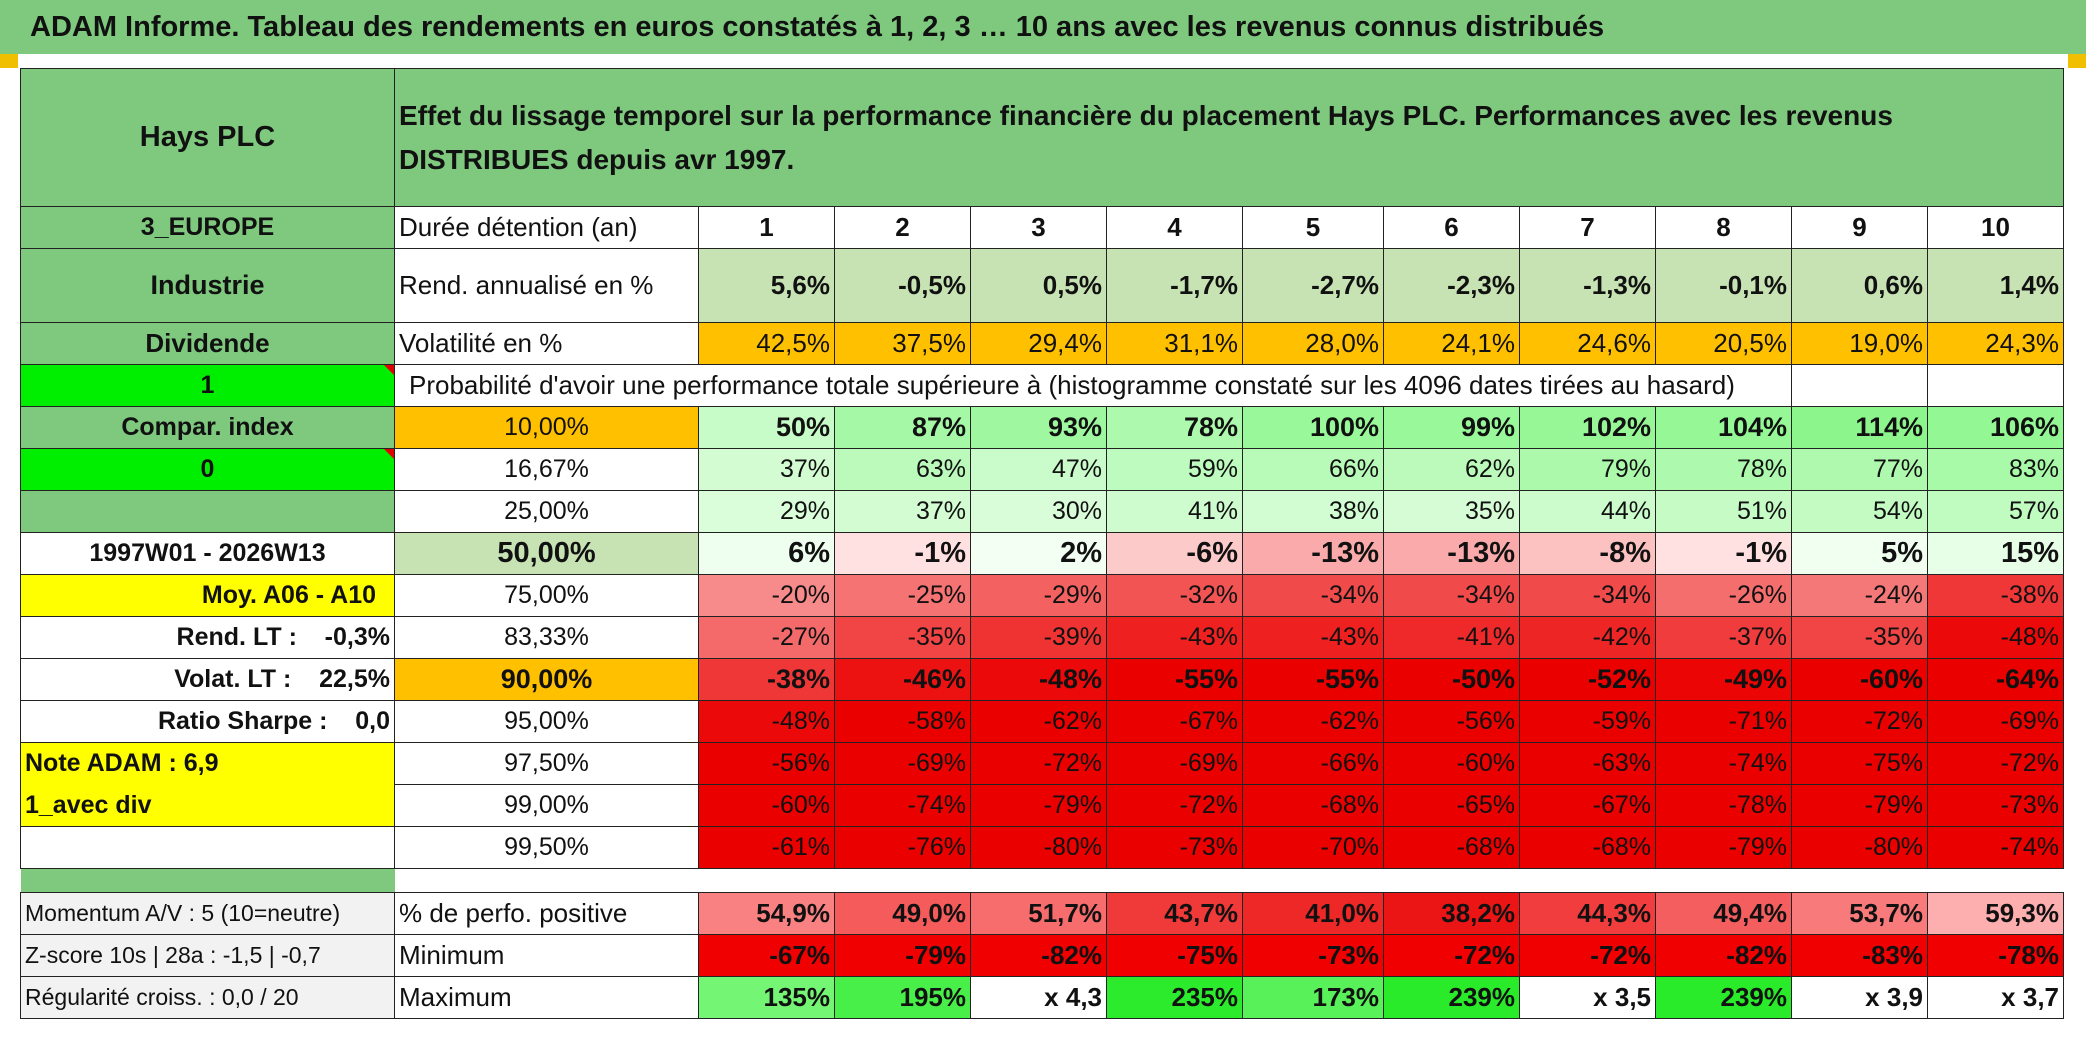 Image resolution: width=2086 pixels, height=1044 pixels. What do you see at coordinates (1451, 955) in the screenshot?
I see `minimum-value: -72%` at bounding box center [1451, 955].